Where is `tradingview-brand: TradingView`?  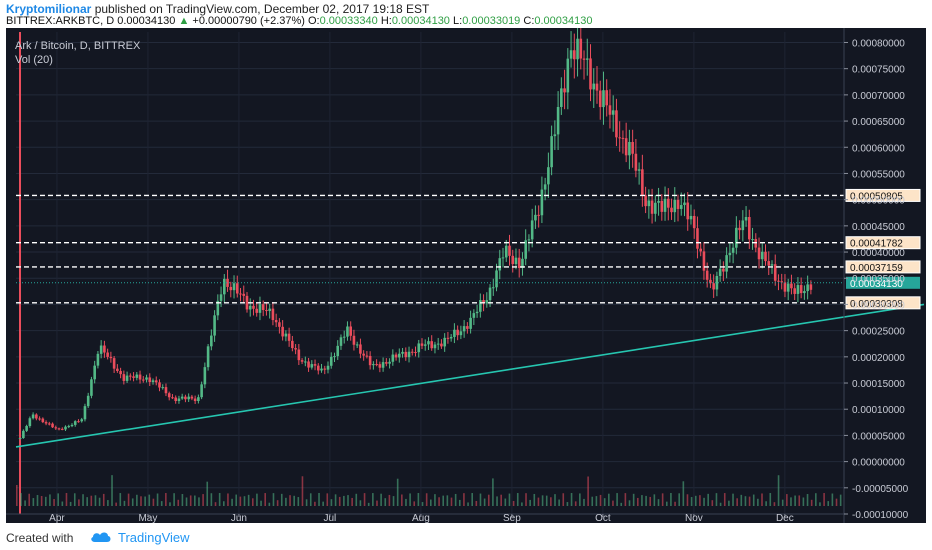 tradingview-brand: TradingView is located at coordinates (154, 537).